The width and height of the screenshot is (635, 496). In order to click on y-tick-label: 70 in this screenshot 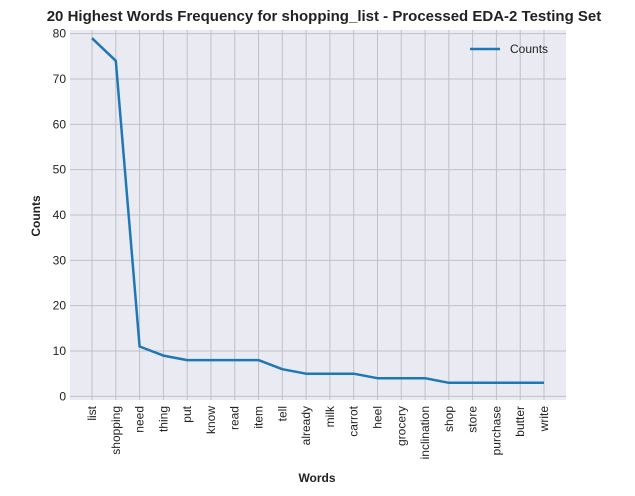, I will do `click(60, 79)`.